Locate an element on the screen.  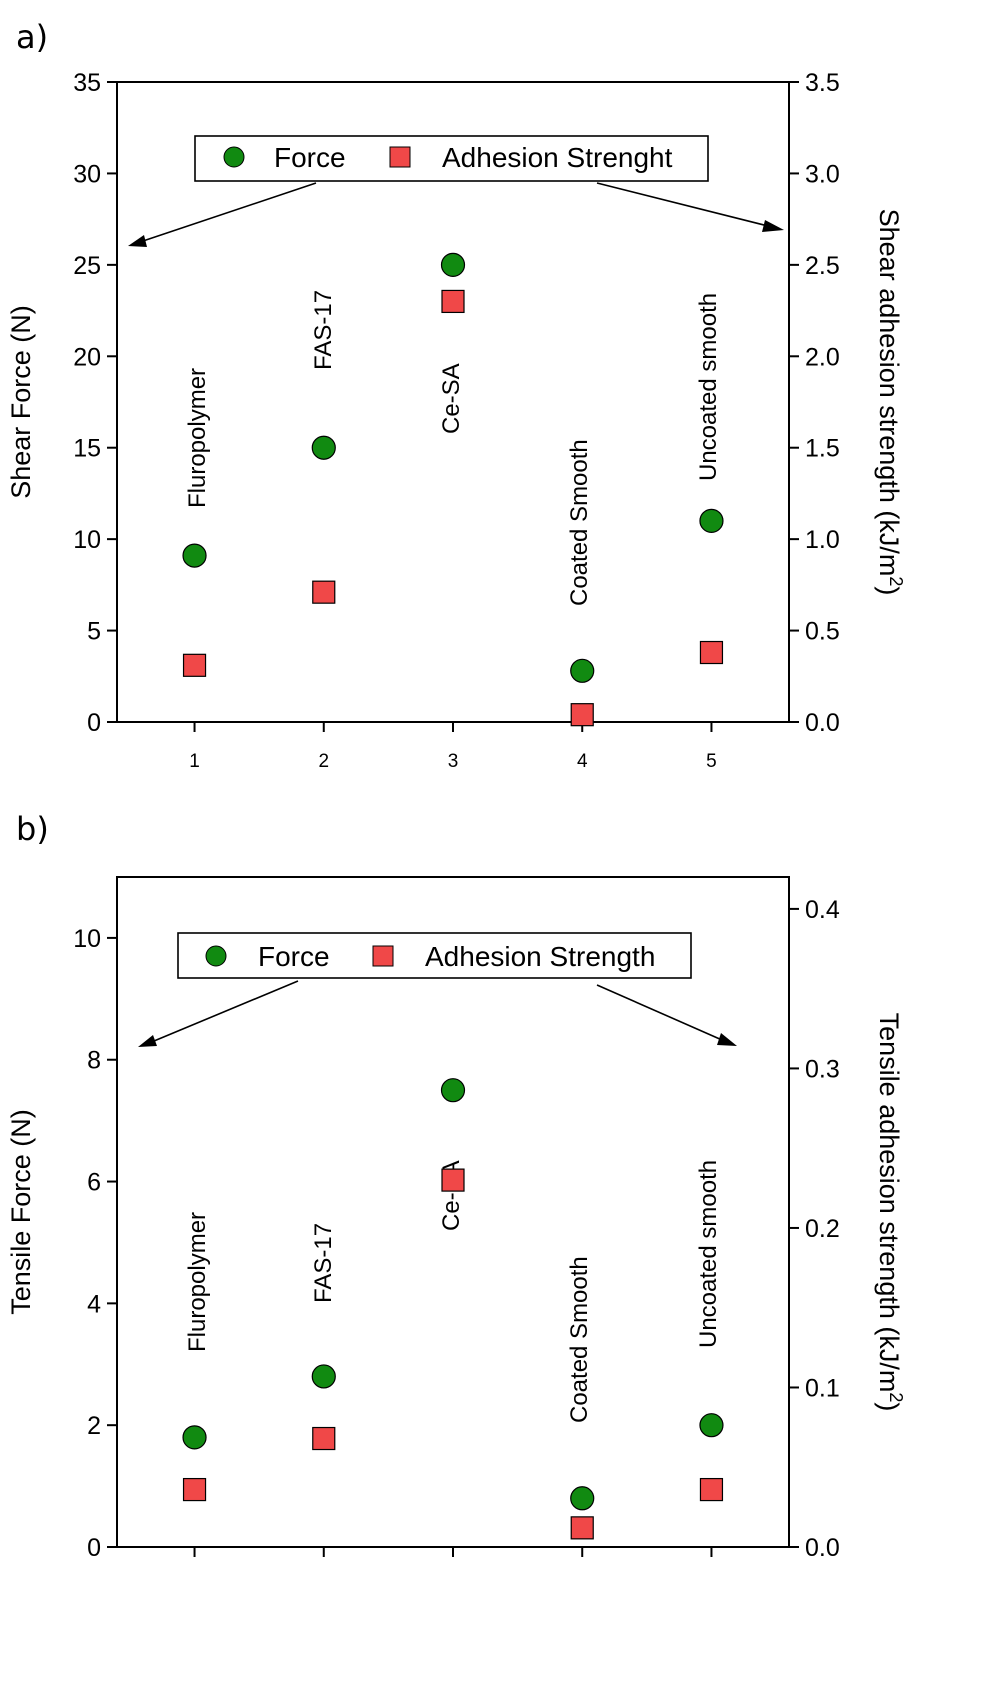
right-axis-title: Shear adhesion strength (kJ/m2) is located at coordinates (890, 402).